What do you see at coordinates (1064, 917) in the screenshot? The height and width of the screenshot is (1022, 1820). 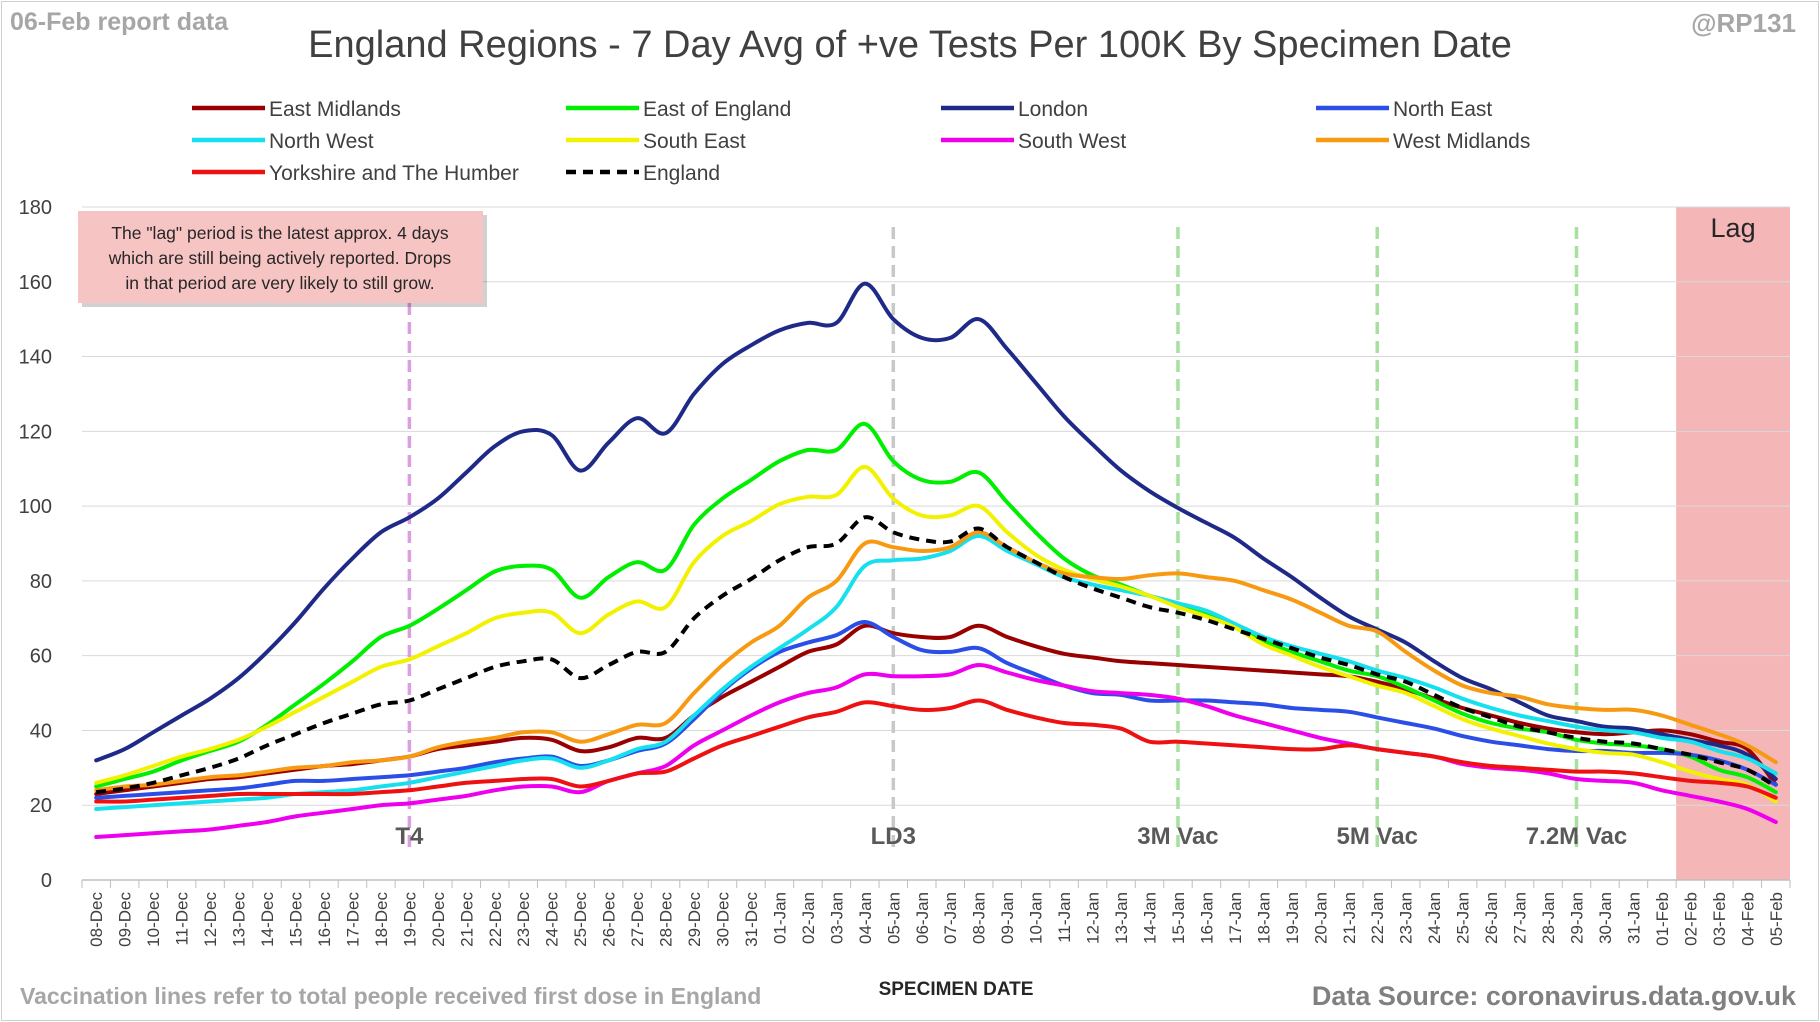 I see `x-tick-label: 11-Jan` at bounding box center [1064, 917].